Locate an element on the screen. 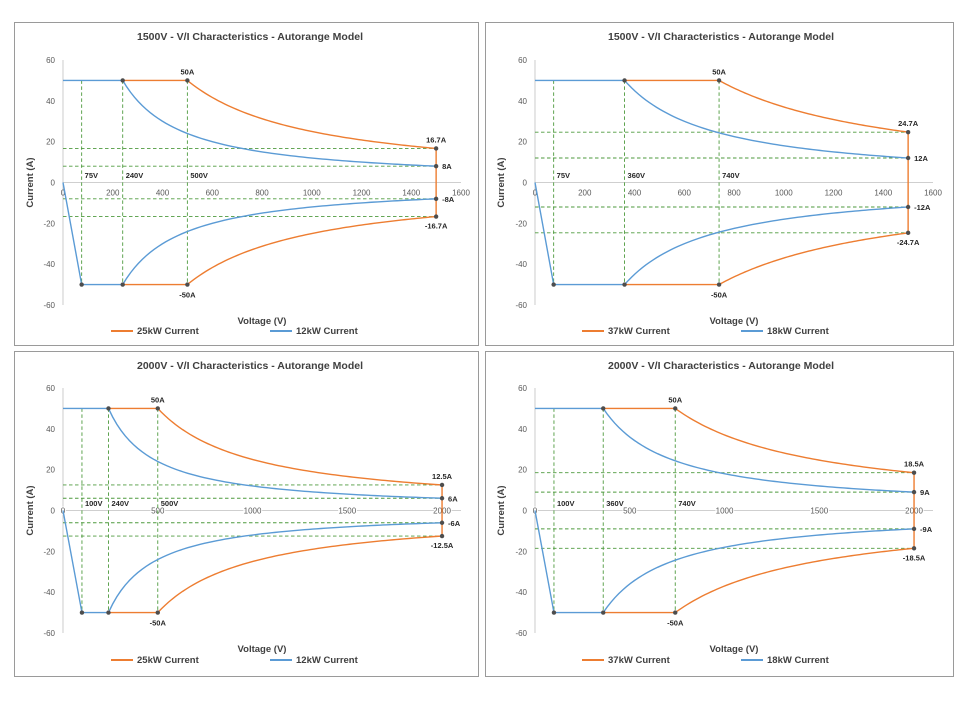 This screenshot has height=705, width=970. series-line-12kw-current is located at coordinates (252, 510).